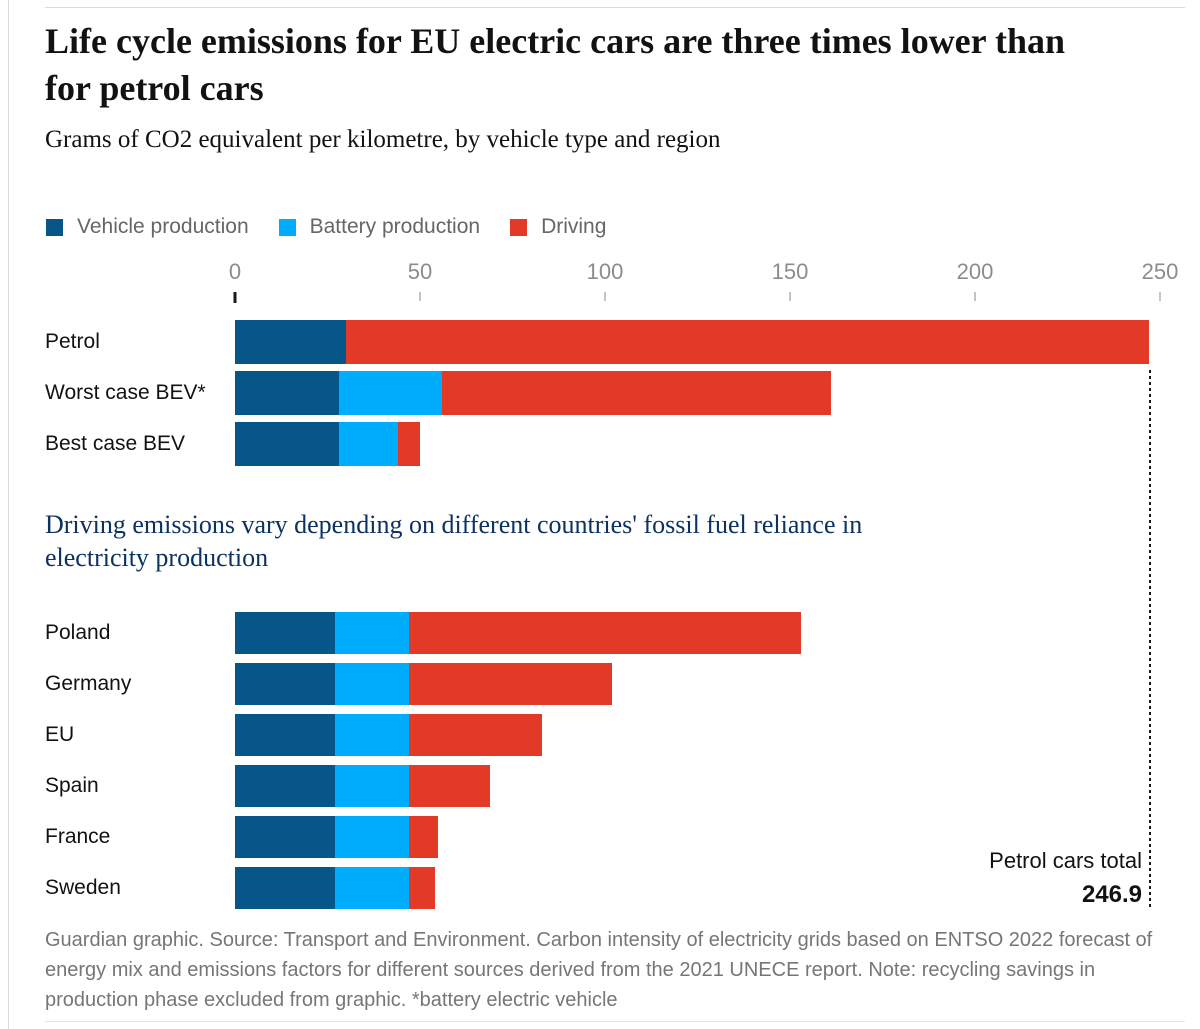  I want to click on stacked-bar-sweden, so click(335, 888).